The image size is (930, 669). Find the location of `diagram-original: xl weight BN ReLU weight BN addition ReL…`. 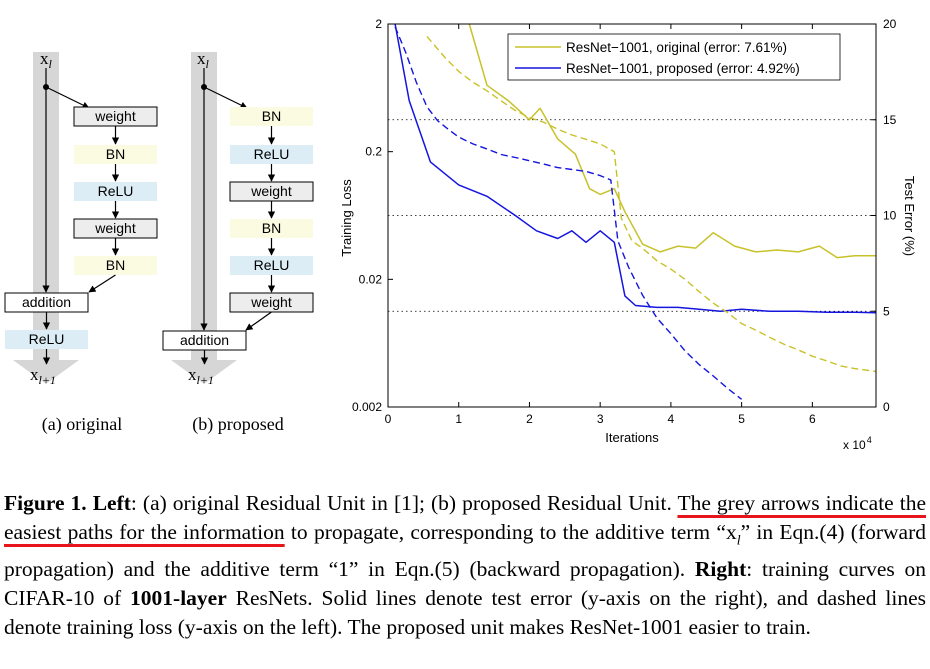

diagram-original: xl weight BN ReLU weight BN addition ReL… is located at coordinates (81, 242).